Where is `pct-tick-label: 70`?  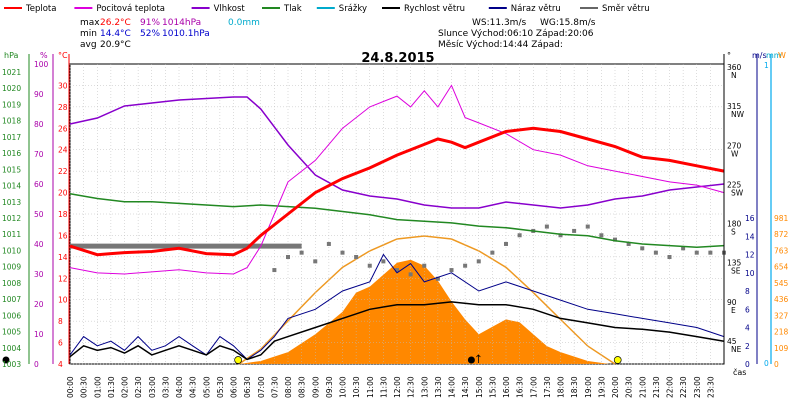 pct-tick-label: 70 is located at coordinates (39, 154).